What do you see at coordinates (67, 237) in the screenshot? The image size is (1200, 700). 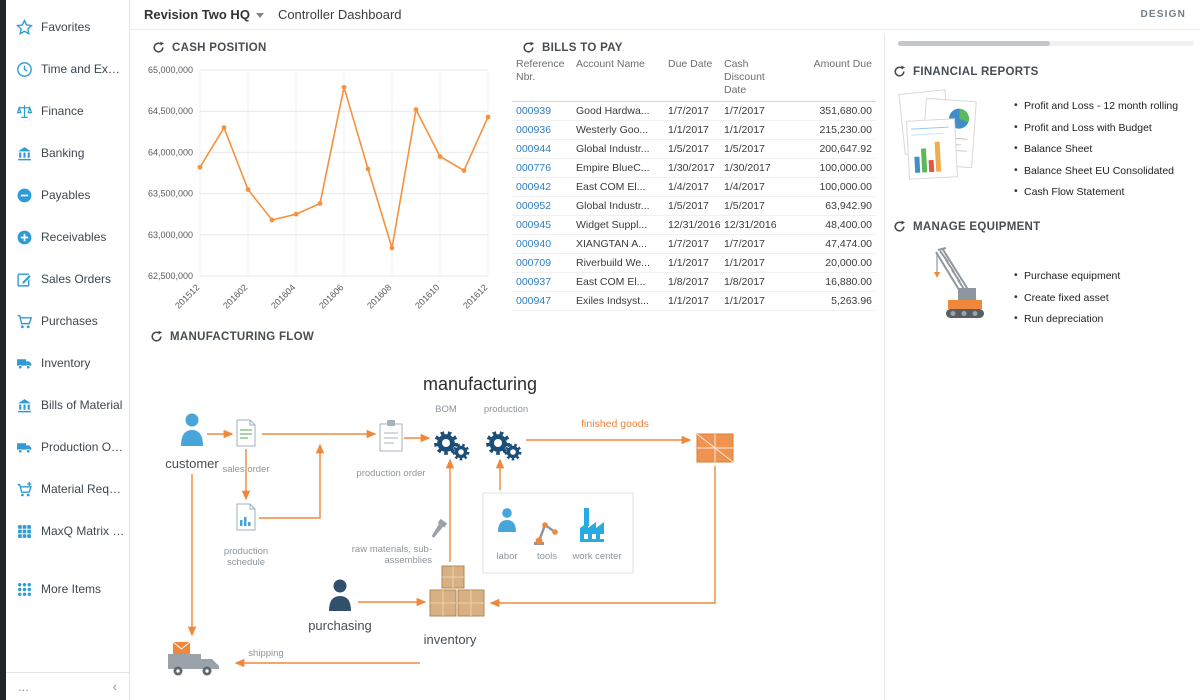 I see `sidebar-item-receivables: Receivables` at bounding box center [67, 237].